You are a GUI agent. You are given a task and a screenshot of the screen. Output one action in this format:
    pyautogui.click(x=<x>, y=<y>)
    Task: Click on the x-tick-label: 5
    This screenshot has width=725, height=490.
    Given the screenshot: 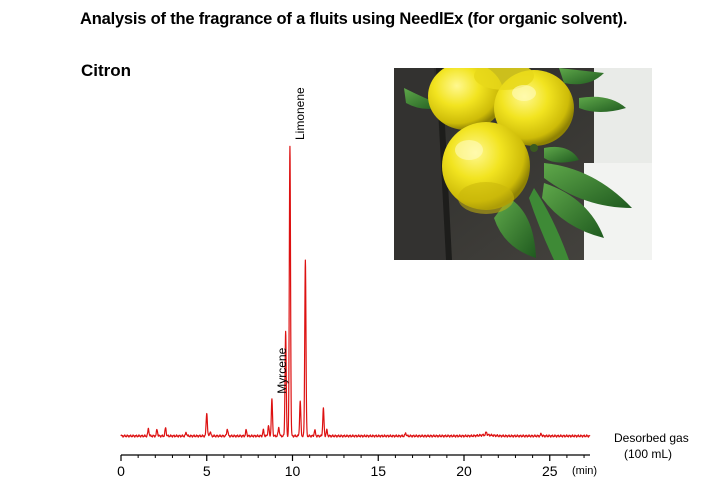 What is the action you would take?
    pyautogui.click(x=207, y=471)
    